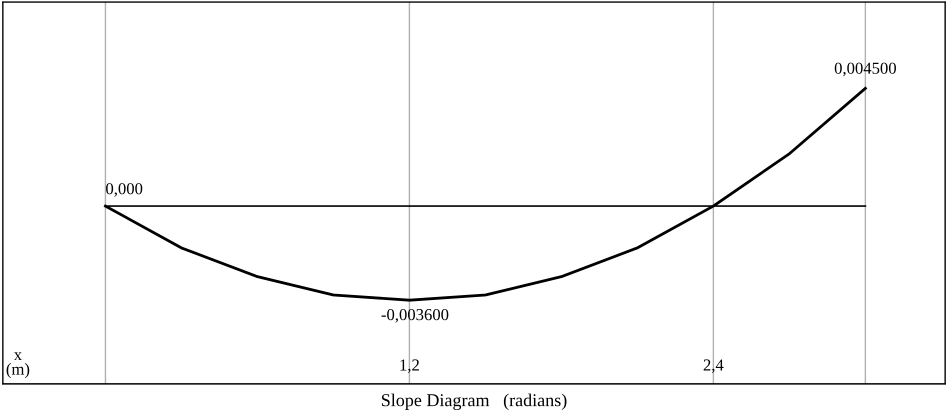 This screenshot has width=948, height=415. Describe the element at coordinates (18, 365) in the screenshot. I see `x-axis-title: x (m)` at that location.